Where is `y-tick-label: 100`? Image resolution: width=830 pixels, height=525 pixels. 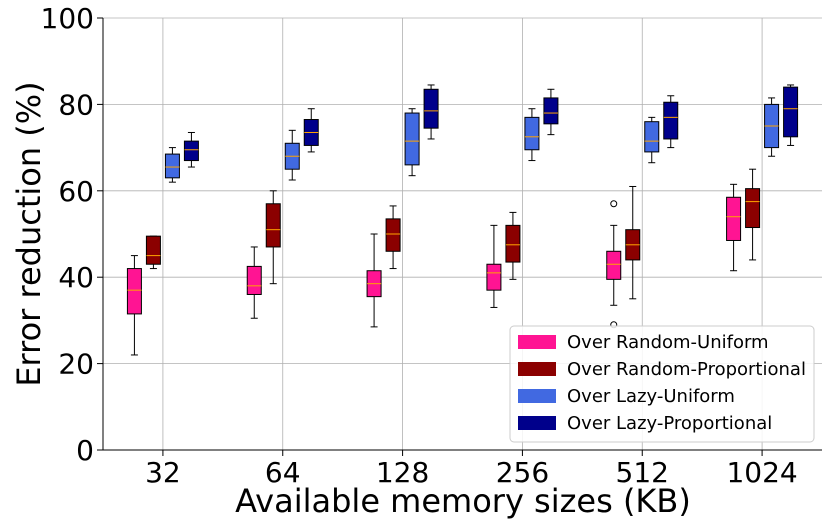 y-tick-label: 100 is located at coordinates (67, 18).